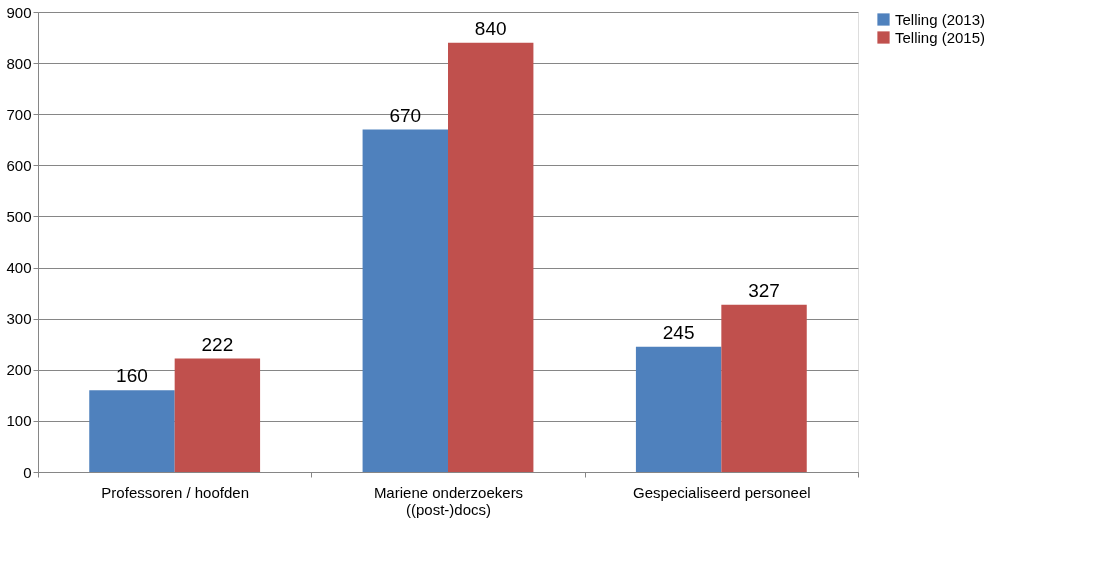 This screenshot has width=1101, height=581. Describe the element at coordinates (405, 115) in the screenshot. I see `data-label: 670` at that location.